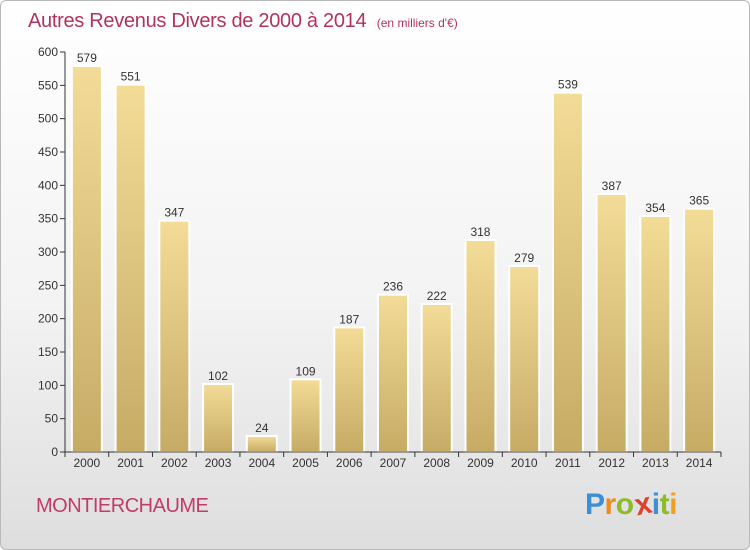 Image resolution: width=750 pixels, height=550 pixels. I want to click on y-tick-label-600: 600, so click(48, 52).